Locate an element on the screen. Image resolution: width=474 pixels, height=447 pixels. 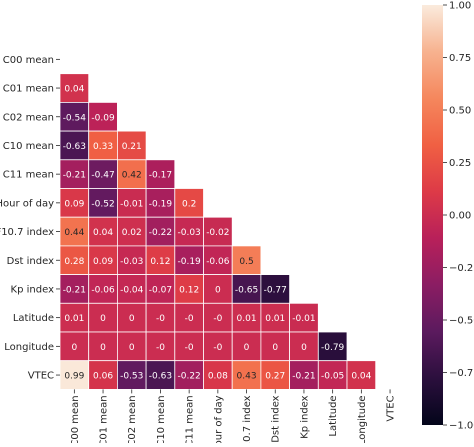
column-label-hour-of-day: Hour of day is located at coordinates (218, 419).